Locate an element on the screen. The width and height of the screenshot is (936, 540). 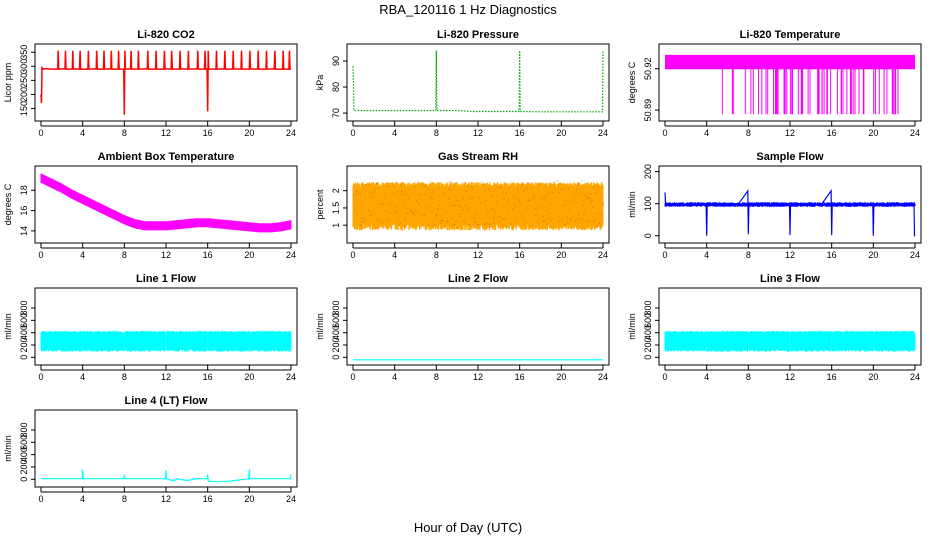
y-axis-label: degrees C is located at coordinates (8, 204).